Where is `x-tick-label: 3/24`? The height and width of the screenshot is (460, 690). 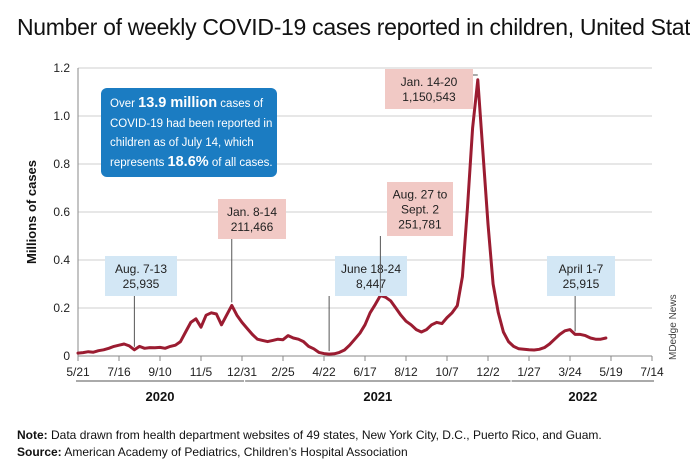 x-tick-label: 3/24 is located at coordinates (570, 372).